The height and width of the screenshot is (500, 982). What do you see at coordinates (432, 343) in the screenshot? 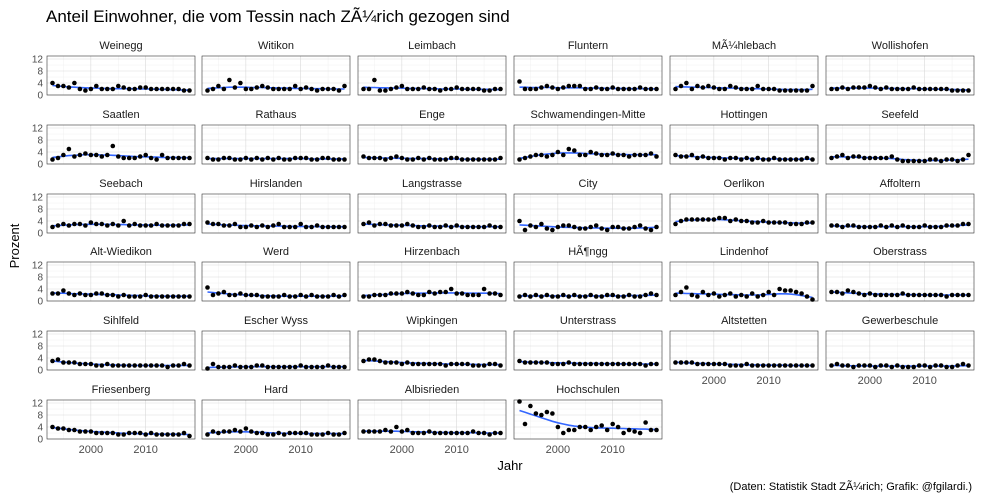
I see `facet-panel: Wipkingen` at bounding box center [432, 343].